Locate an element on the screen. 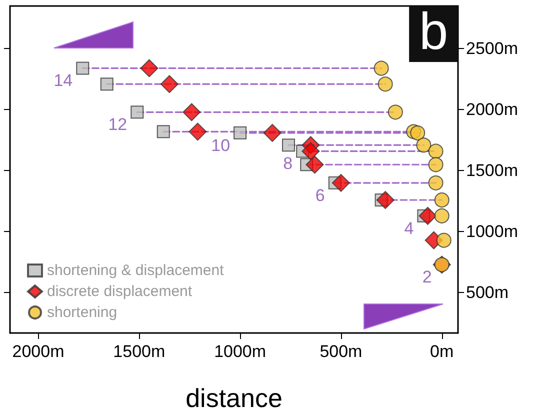 This screenshot has width=535, height=417. annotation: 2 is located at coordinates (427, 277).